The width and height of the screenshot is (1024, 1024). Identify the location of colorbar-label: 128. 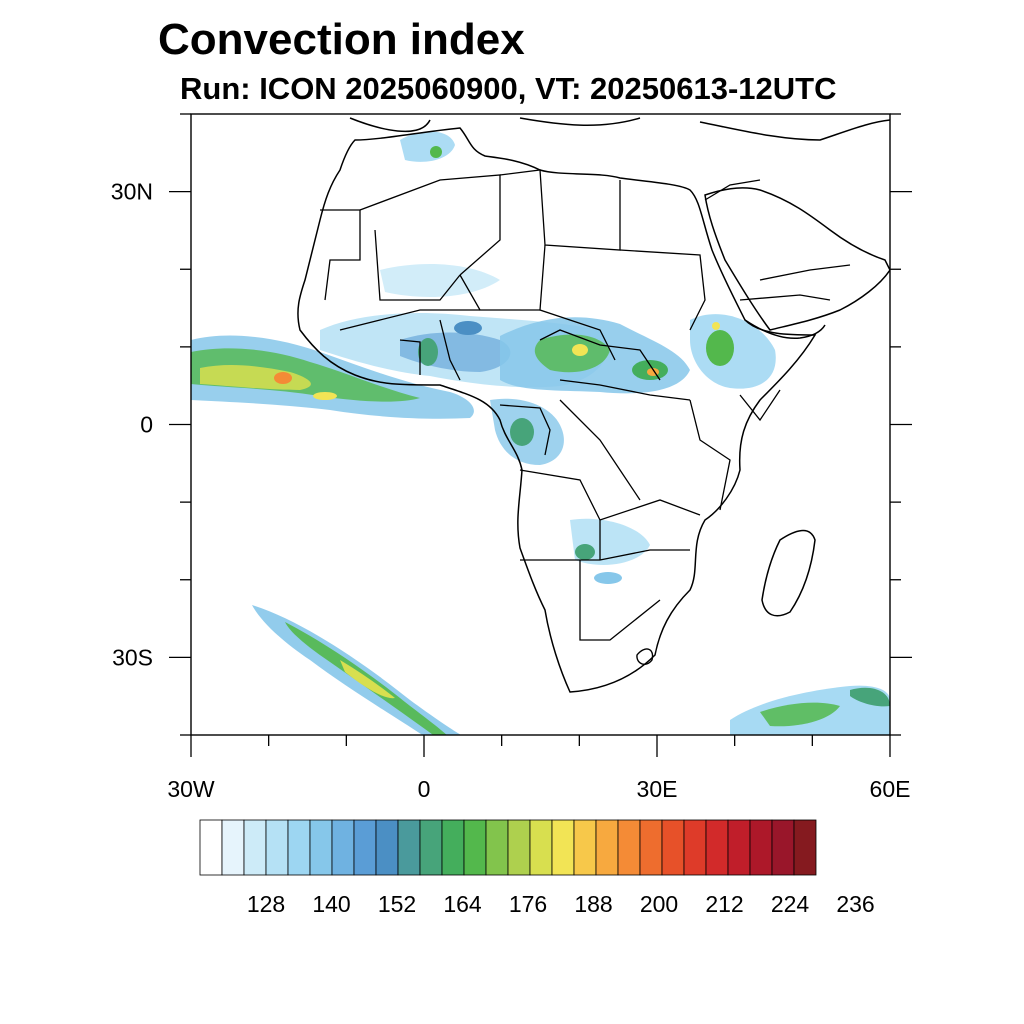
(266, 904).